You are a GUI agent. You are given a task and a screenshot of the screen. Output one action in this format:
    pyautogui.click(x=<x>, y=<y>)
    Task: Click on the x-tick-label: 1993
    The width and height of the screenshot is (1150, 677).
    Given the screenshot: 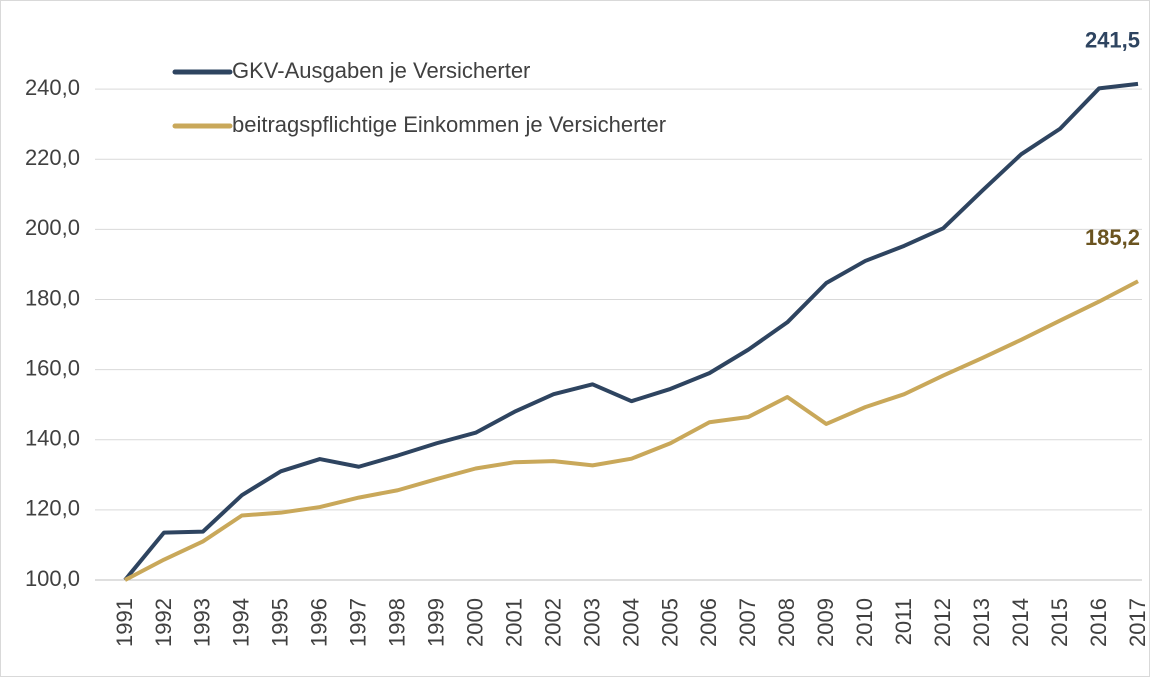 What is the action you would take?
    pyautogui.click(x=202, y=622)
    